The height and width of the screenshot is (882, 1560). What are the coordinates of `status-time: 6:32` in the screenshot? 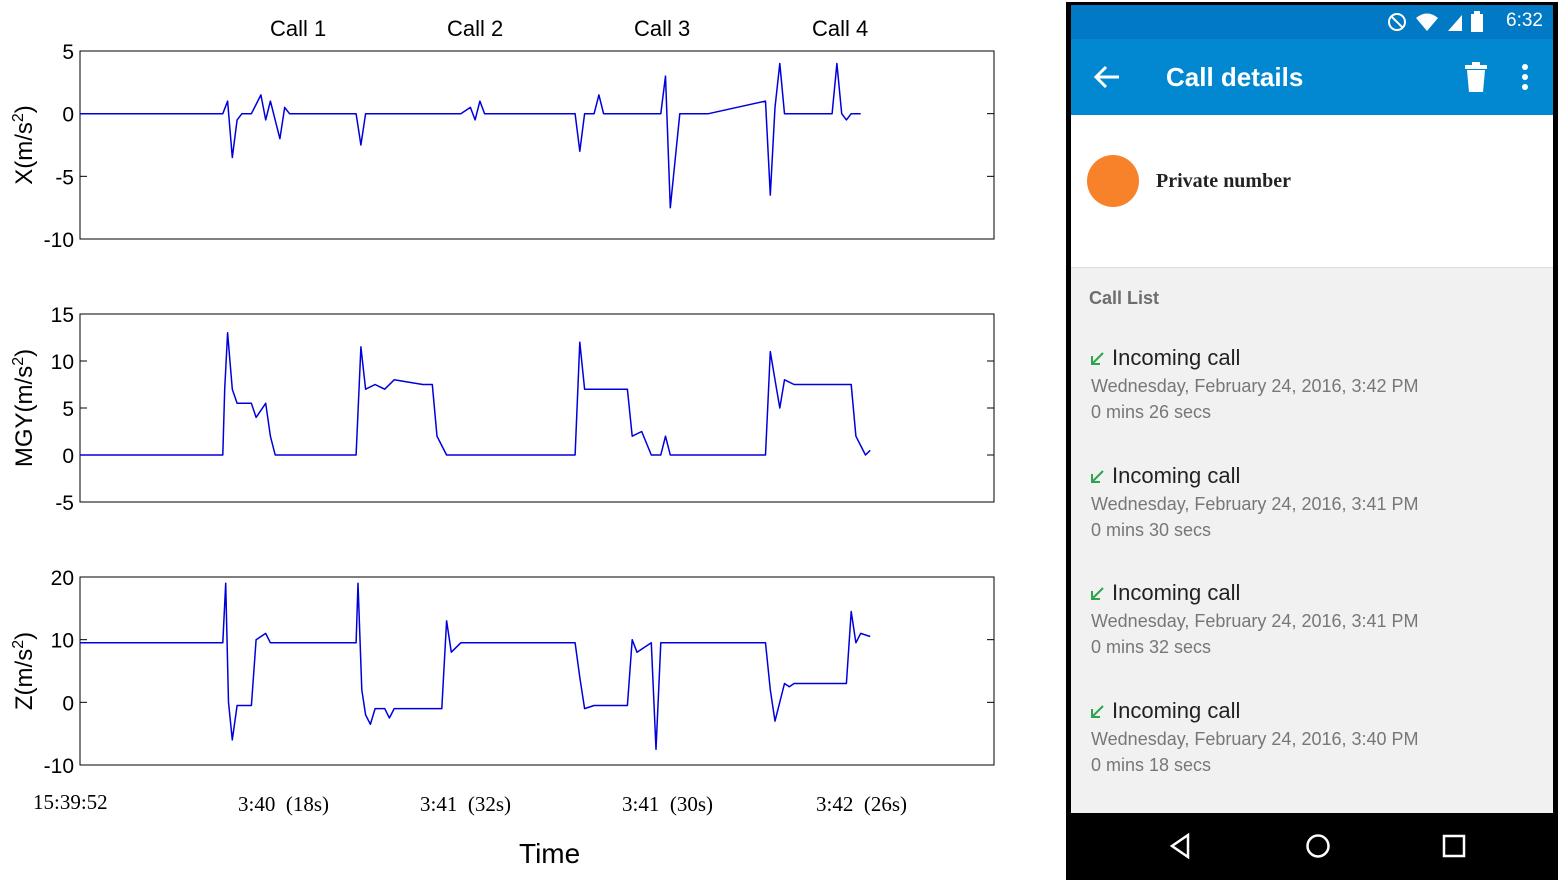 It's located at (1524, 20).